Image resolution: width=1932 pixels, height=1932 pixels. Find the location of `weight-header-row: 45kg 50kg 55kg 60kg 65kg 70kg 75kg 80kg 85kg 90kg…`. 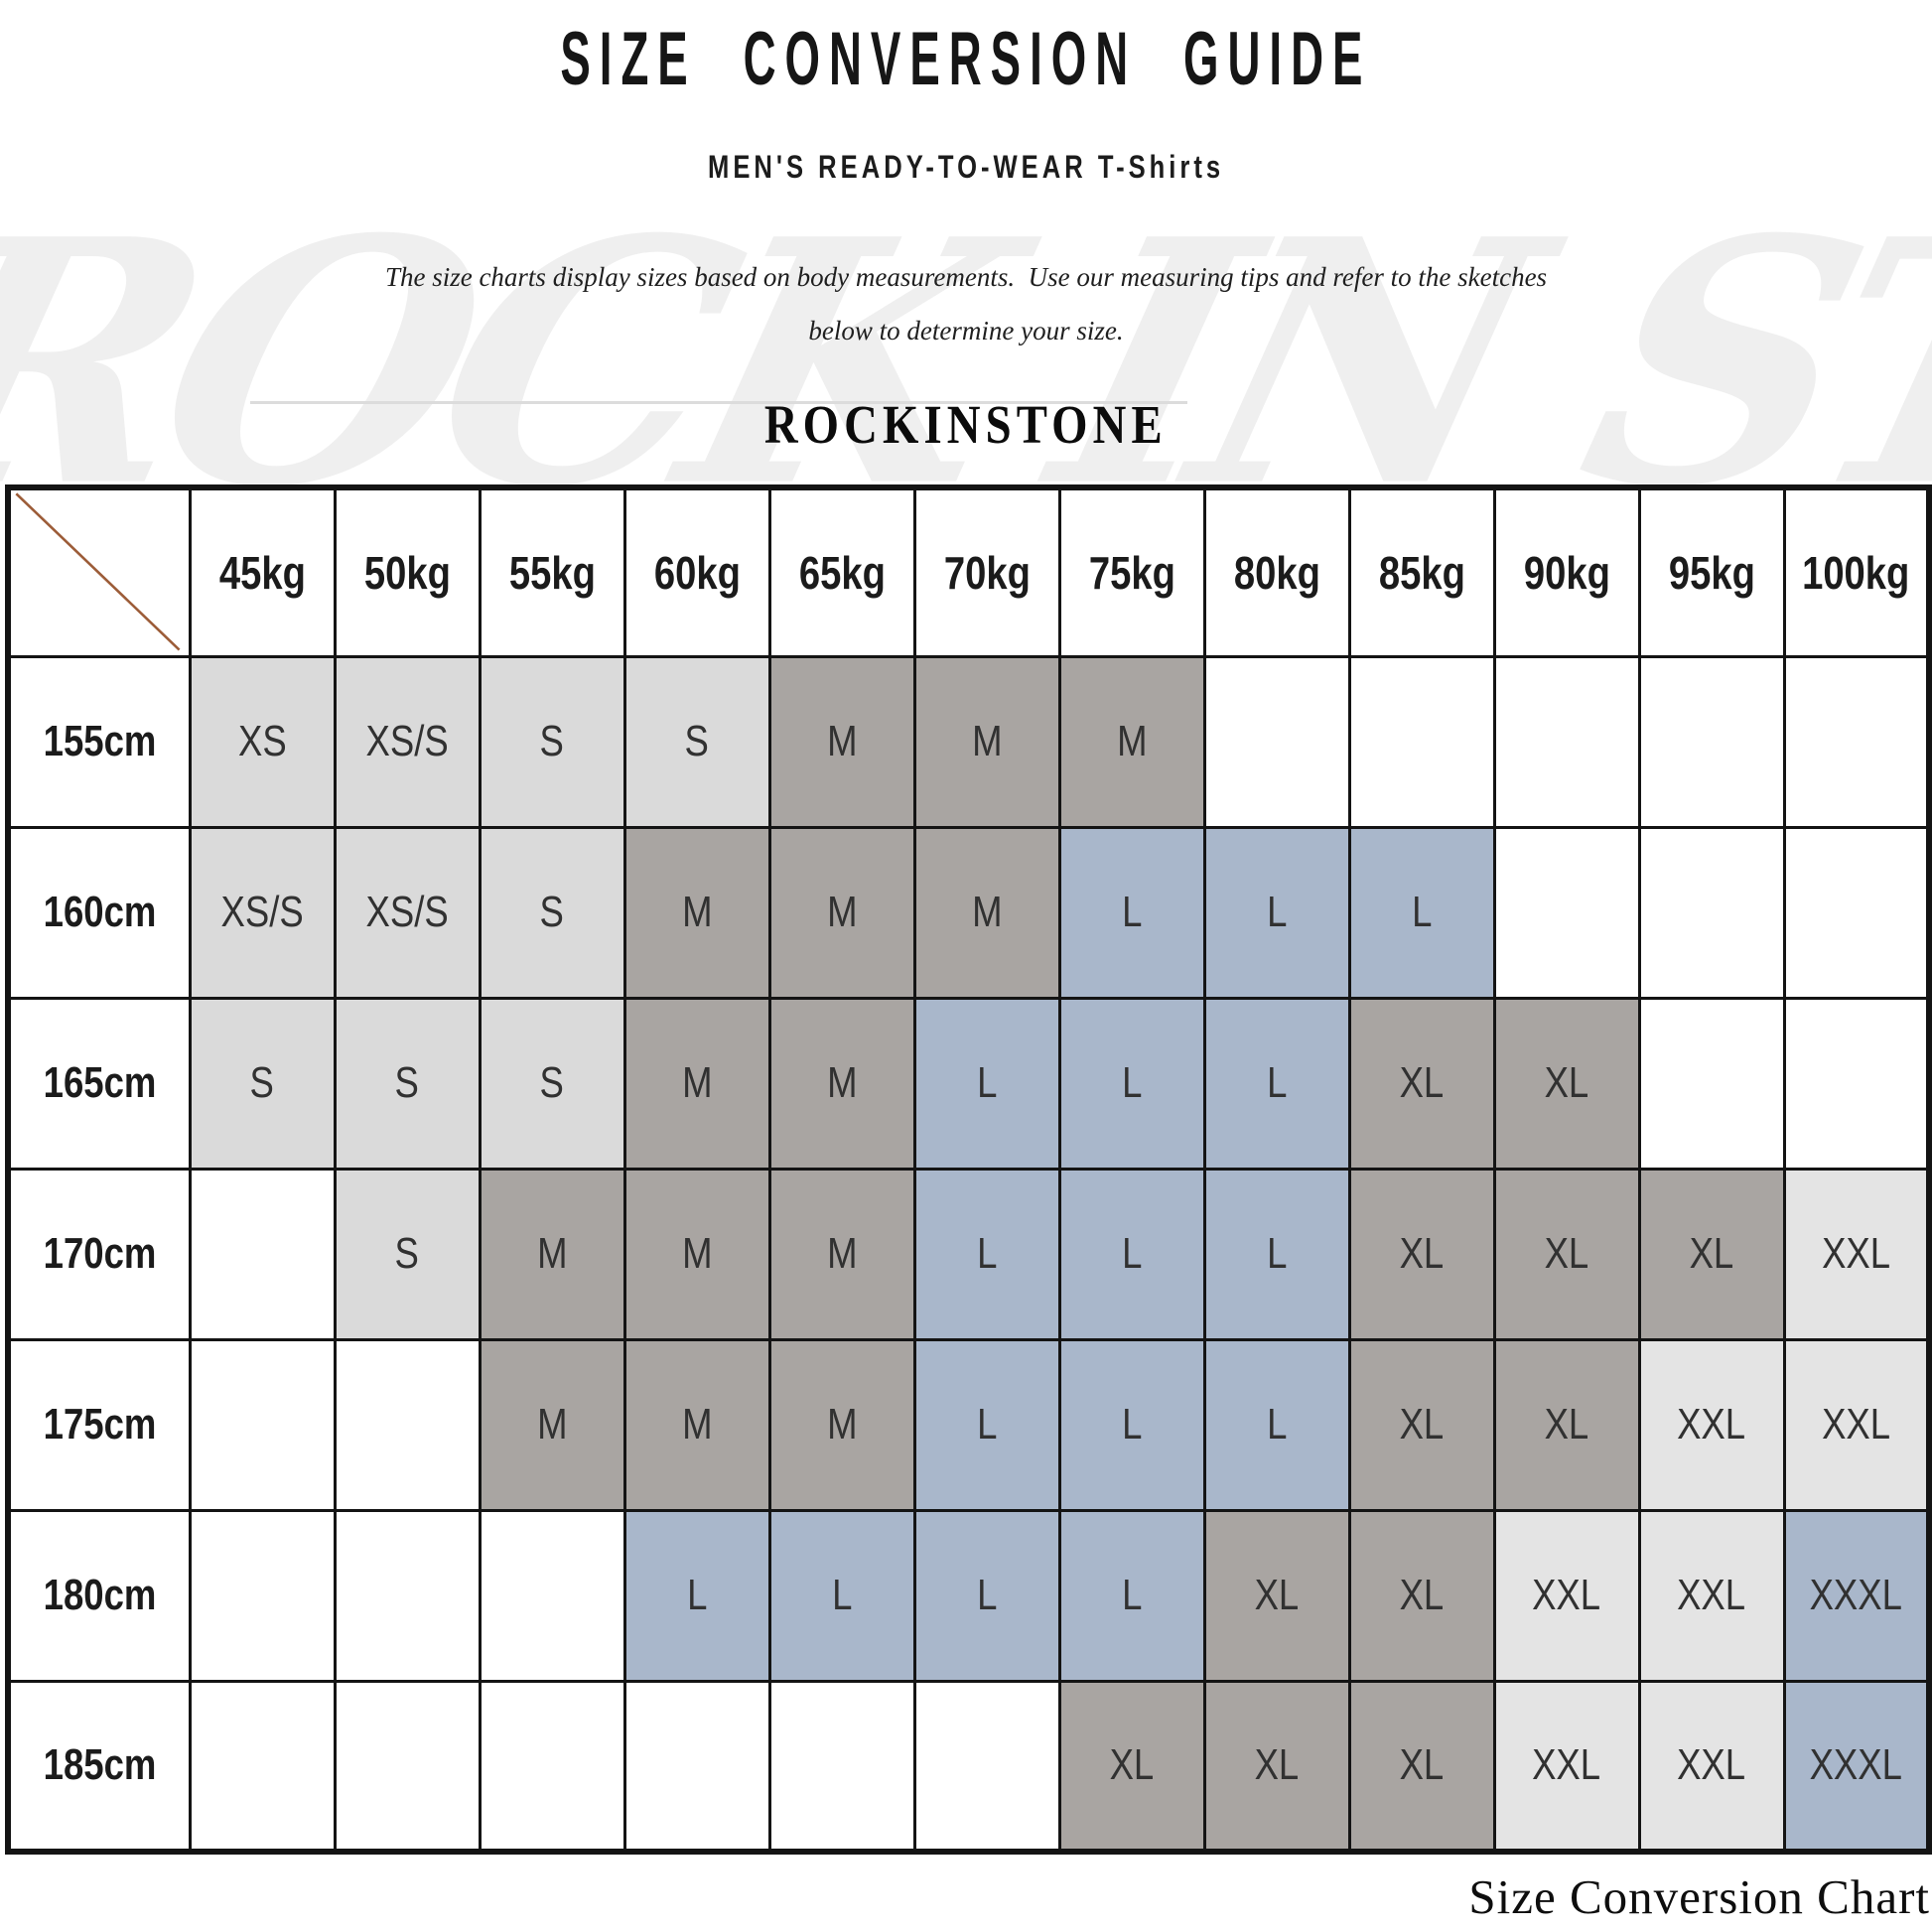

weight-header-row: 45kg 50kg 55kg 60kg 65kg 70kg 75kg 80kg 85kg 90kg… is located at coordinates (968, 572).